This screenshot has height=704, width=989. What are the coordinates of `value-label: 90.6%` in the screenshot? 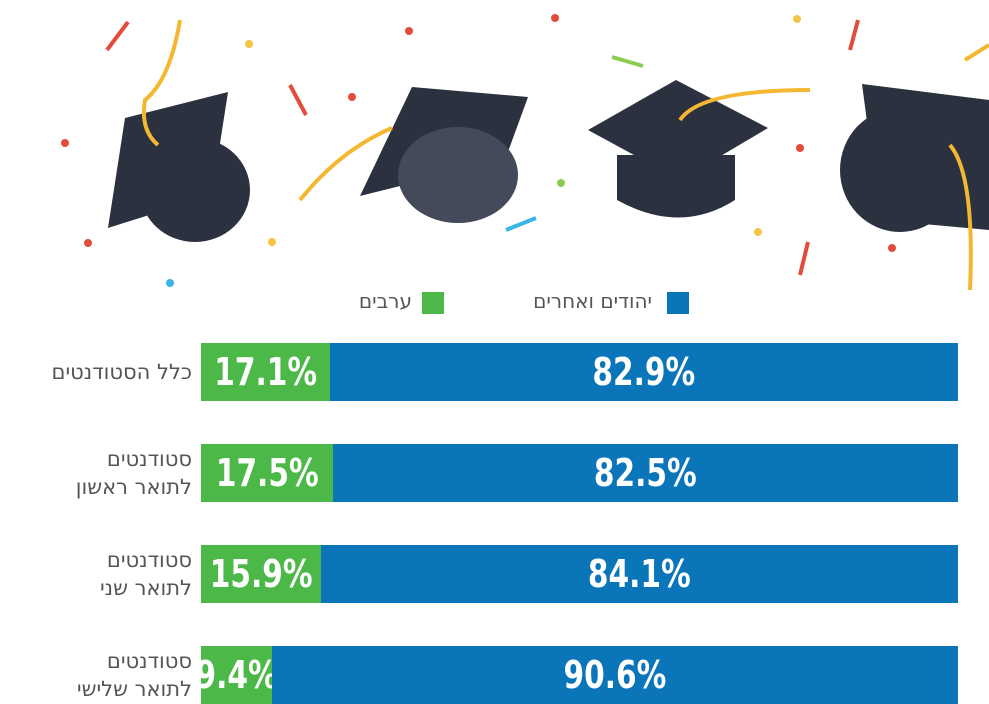 It's located at (615, 675).